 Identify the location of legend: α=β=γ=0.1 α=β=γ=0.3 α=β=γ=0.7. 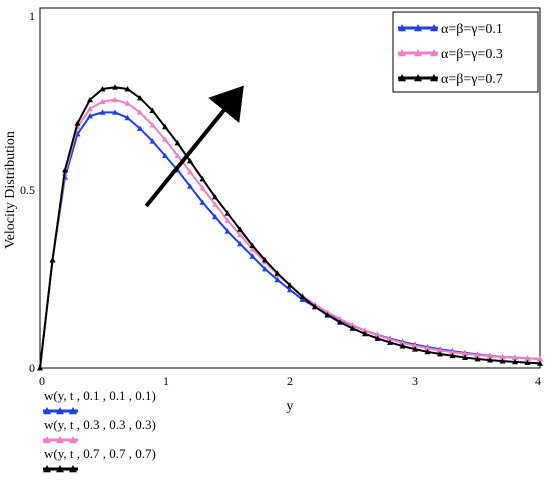
(465, 52).